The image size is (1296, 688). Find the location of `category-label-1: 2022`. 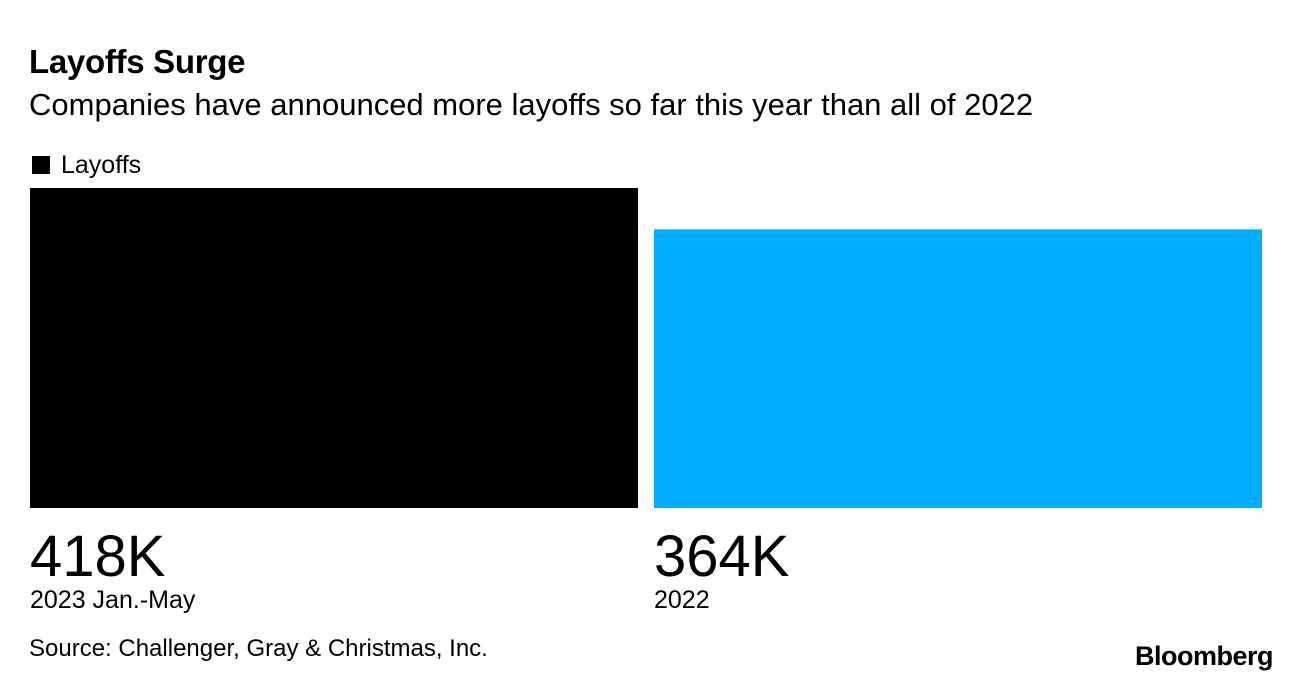

category-label-1: 2022 is located at coordinates (682, 600).